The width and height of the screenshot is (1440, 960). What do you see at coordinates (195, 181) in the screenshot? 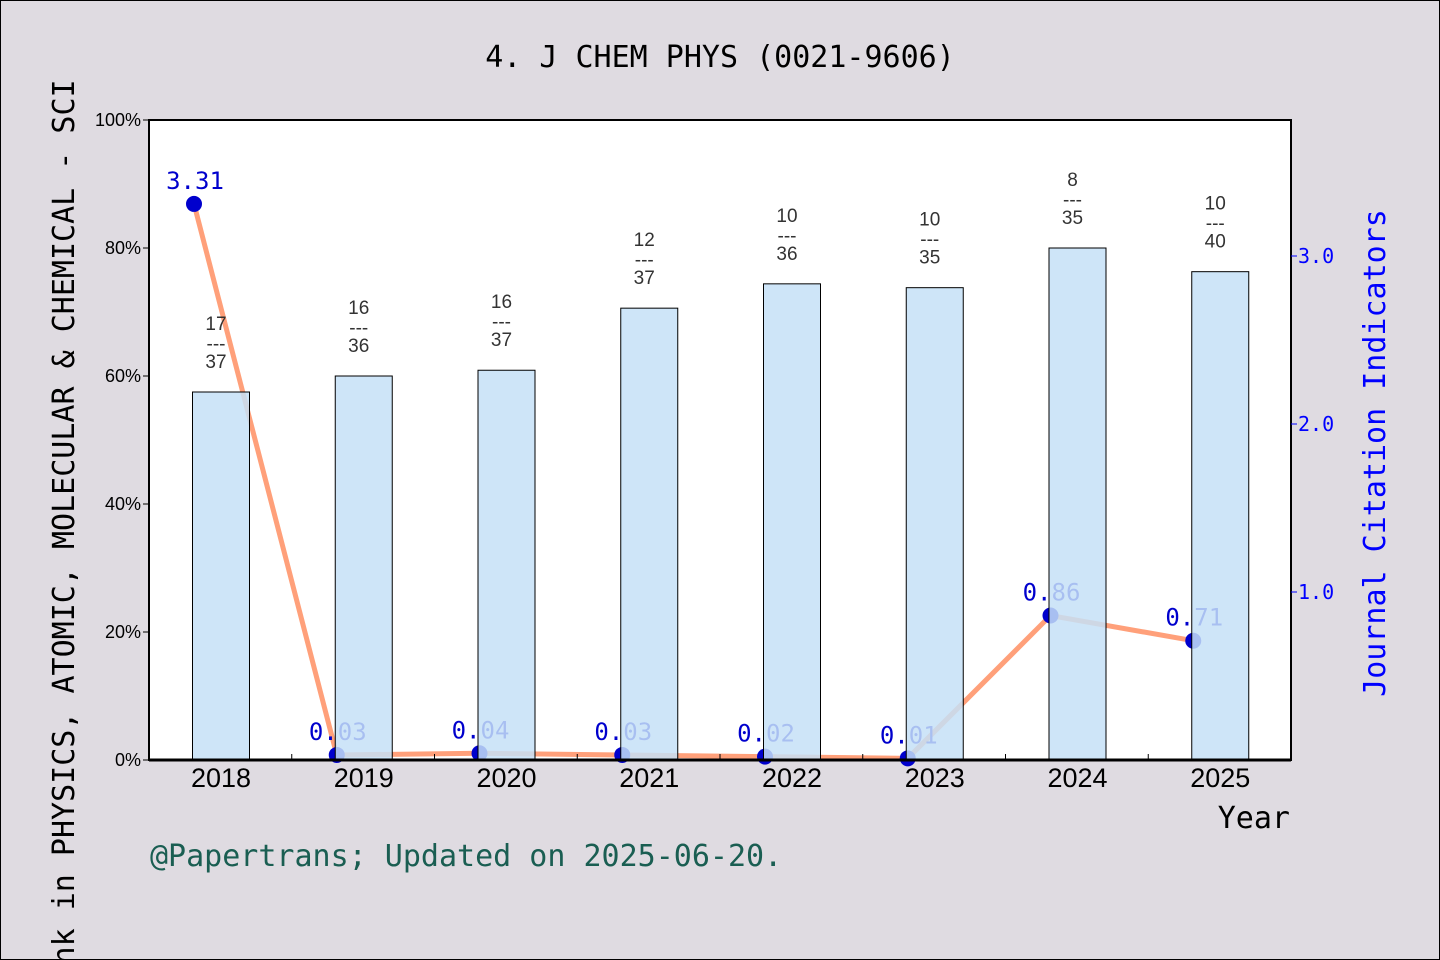
I see `jci-value-label: 3.31` at bounding box center [195, 181].